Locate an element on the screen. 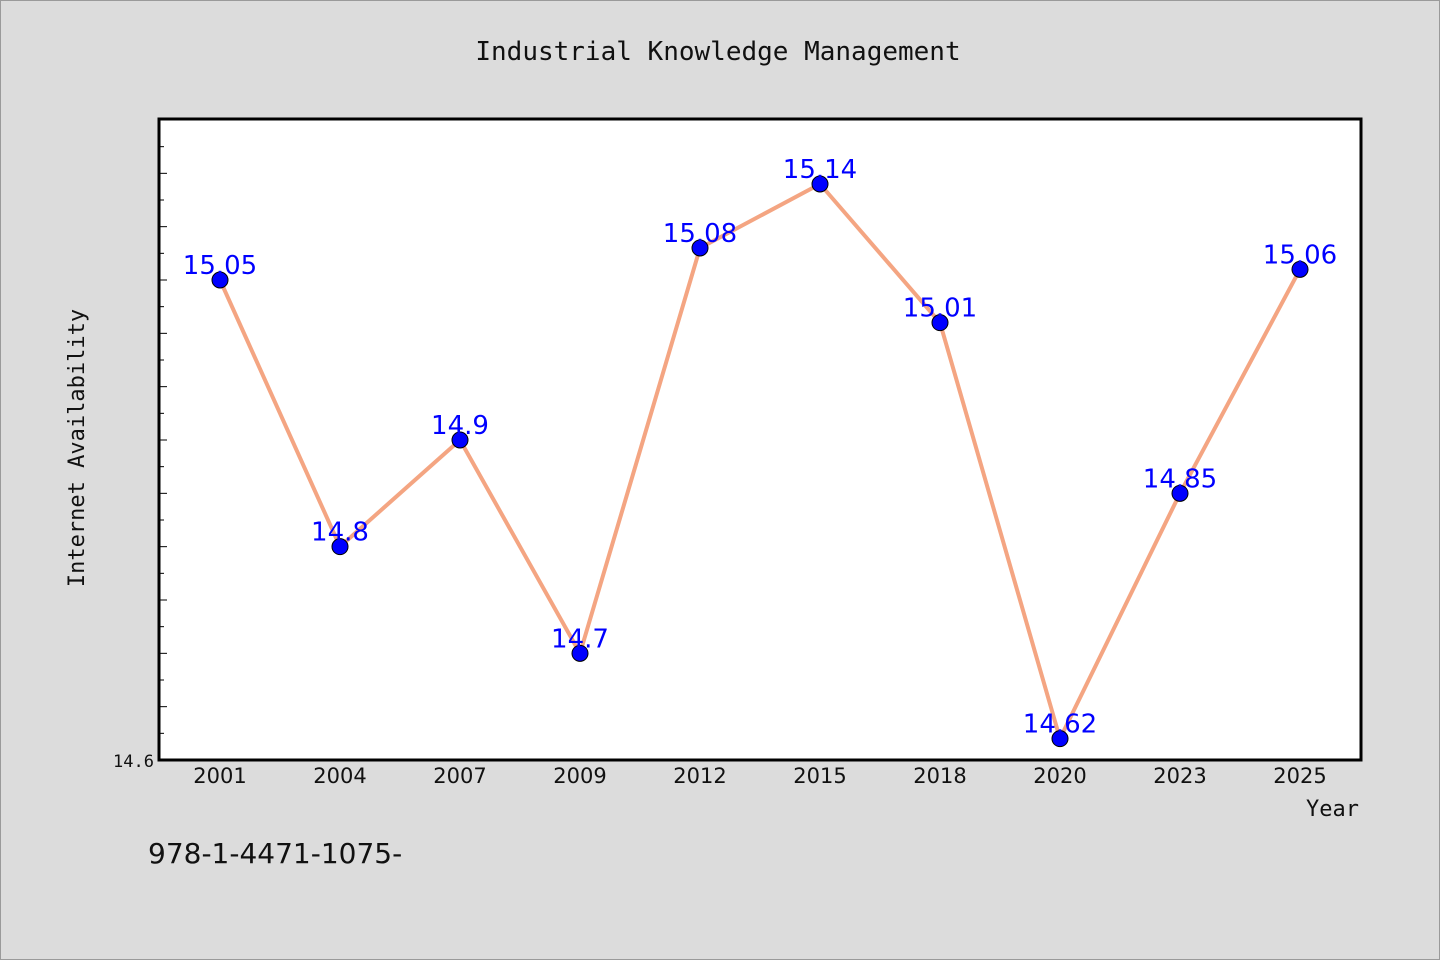 The width and height of the screenshot is (1440, 960). x-tick-label: 2009 is located at coordinates (579, 776).